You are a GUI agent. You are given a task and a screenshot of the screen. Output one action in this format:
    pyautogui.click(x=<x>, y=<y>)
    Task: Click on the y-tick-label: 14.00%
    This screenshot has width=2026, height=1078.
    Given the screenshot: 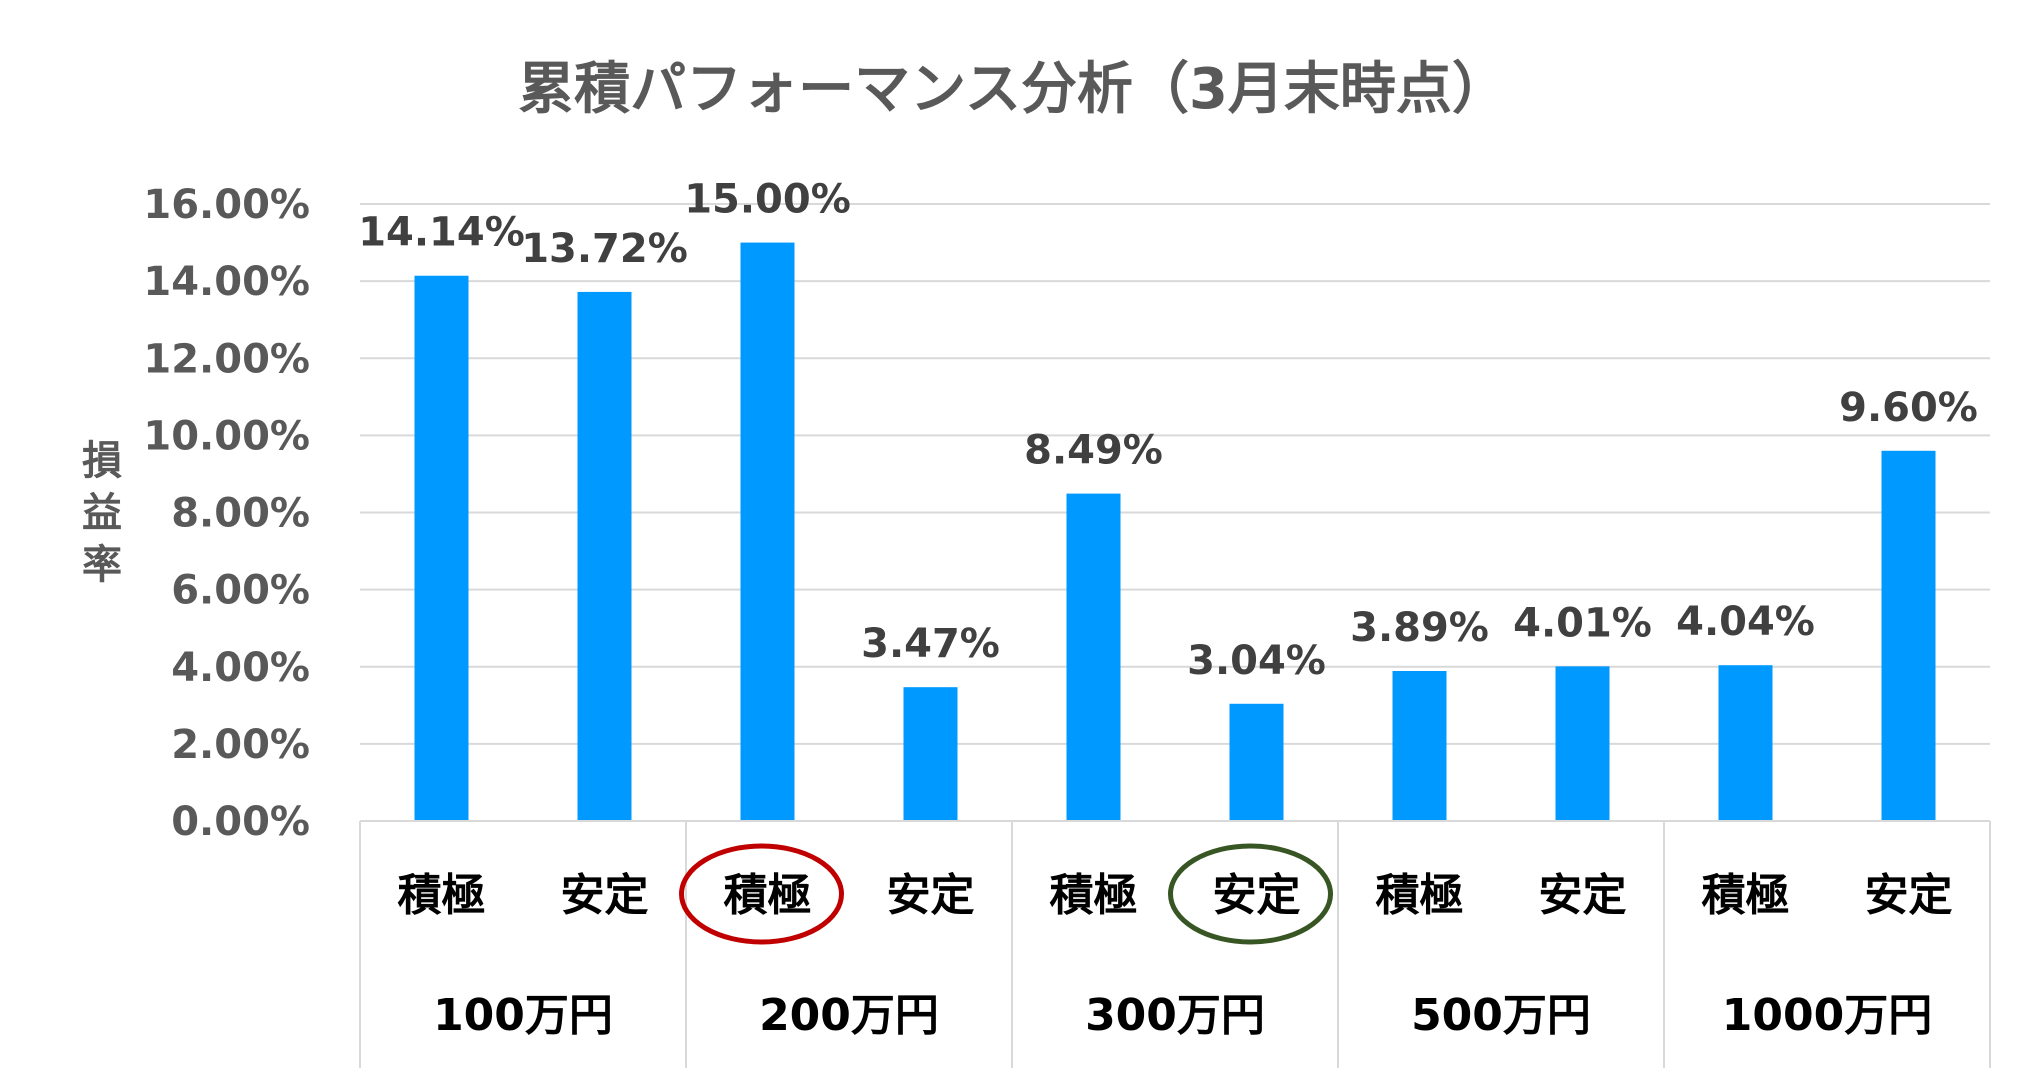 What is the action you would take?
    pyautogui.click(x=226, y=282)
    